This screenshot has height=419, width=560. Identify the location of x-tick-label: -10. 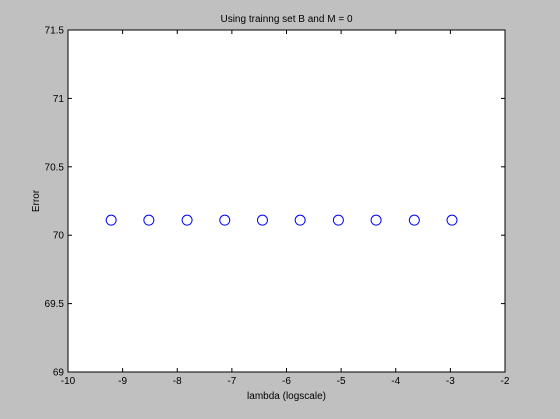
(68, 381).